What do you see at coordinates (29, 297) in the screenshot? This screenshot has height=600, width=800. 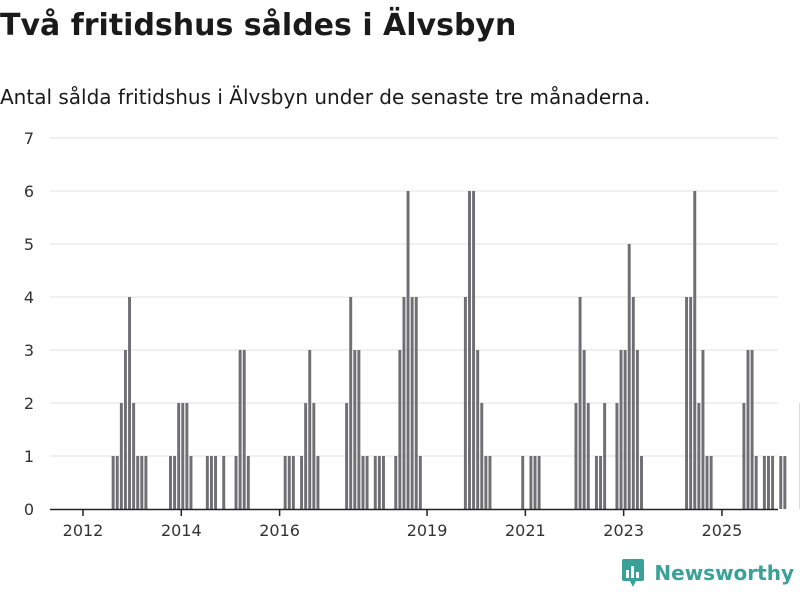 I see `y-tick-label: 4` at bounding box center [29, 297].